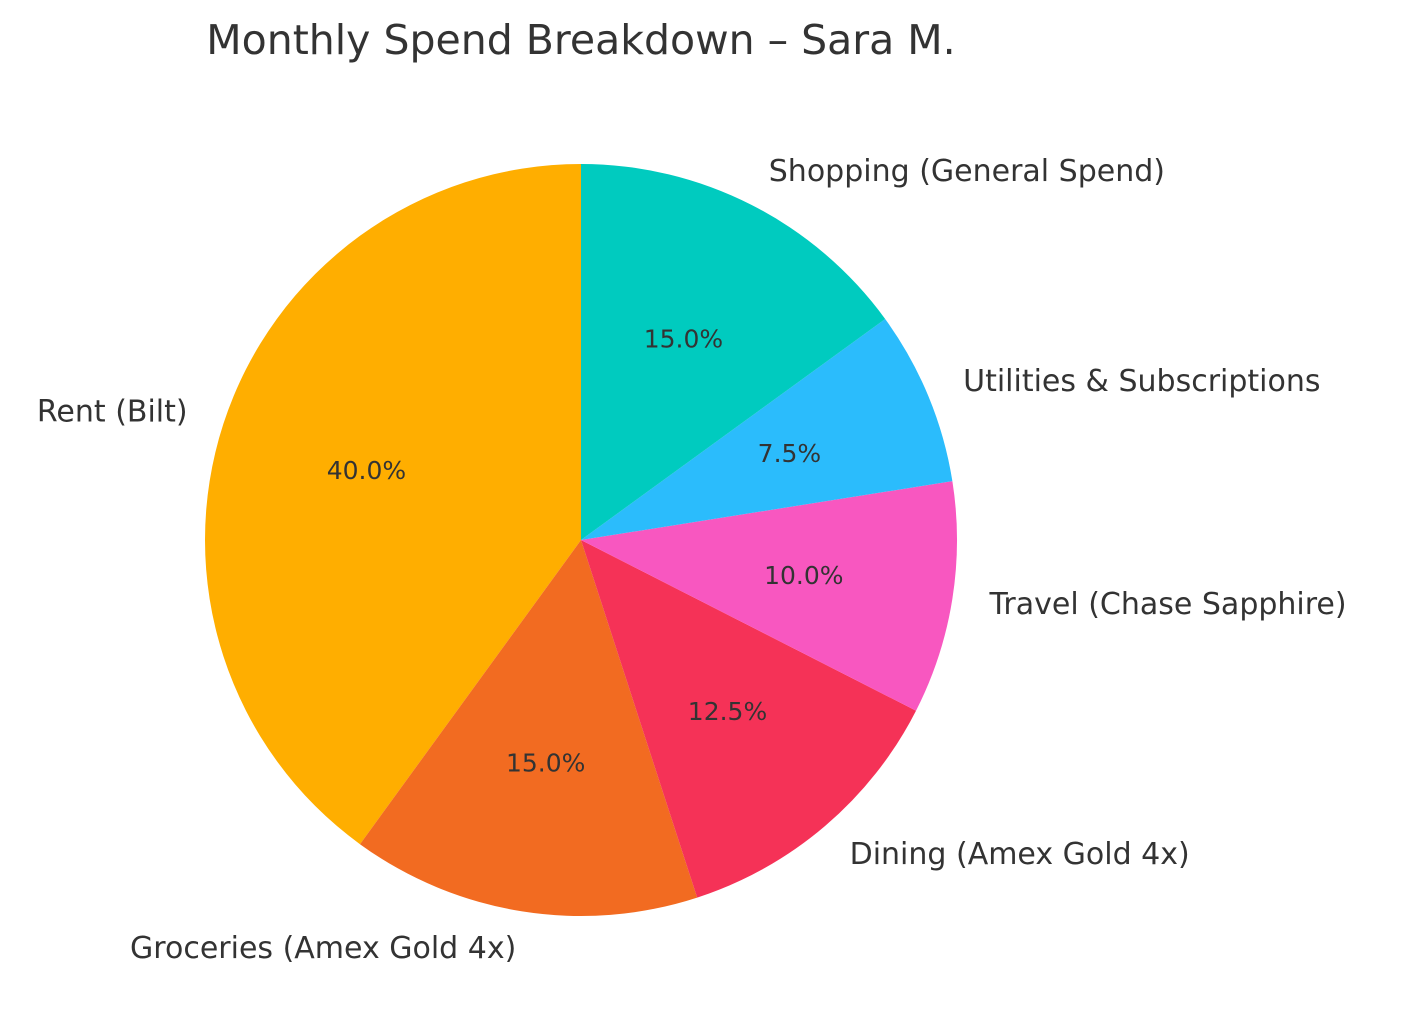  I want to click on pct-label-travel-chase-sapphire: 10.0%, so click(803, 575).